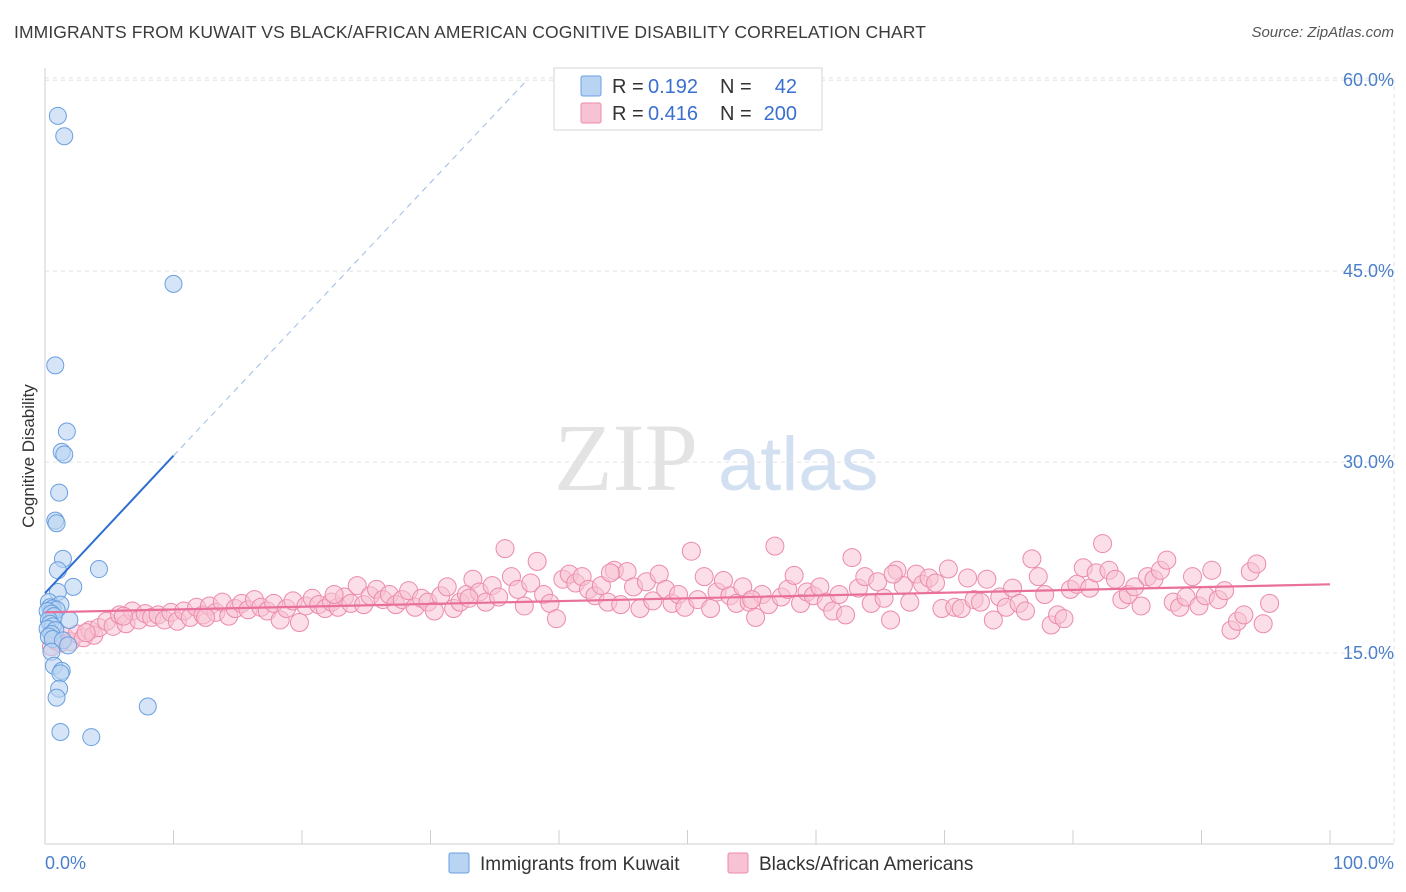 The height and width of the screenshot is (892, 1406). What do you see at coordinates (580, 864) in the screenshot?
I see `series-legend-label-blue: Immigrants from Kuwait` at bounding box center [580, 864].